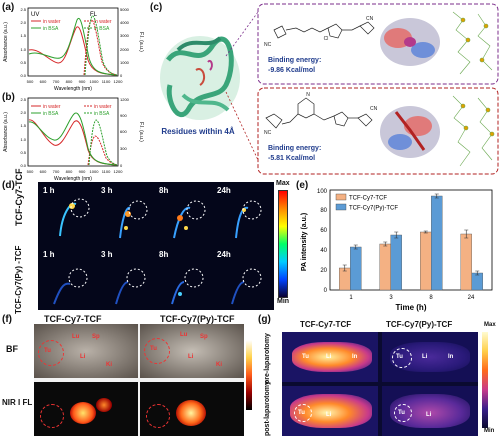 The image size is (500, 436). Describe the element at coordinates (23, 22) in the screenshot. I see `y-tick: 2.0` at that location.